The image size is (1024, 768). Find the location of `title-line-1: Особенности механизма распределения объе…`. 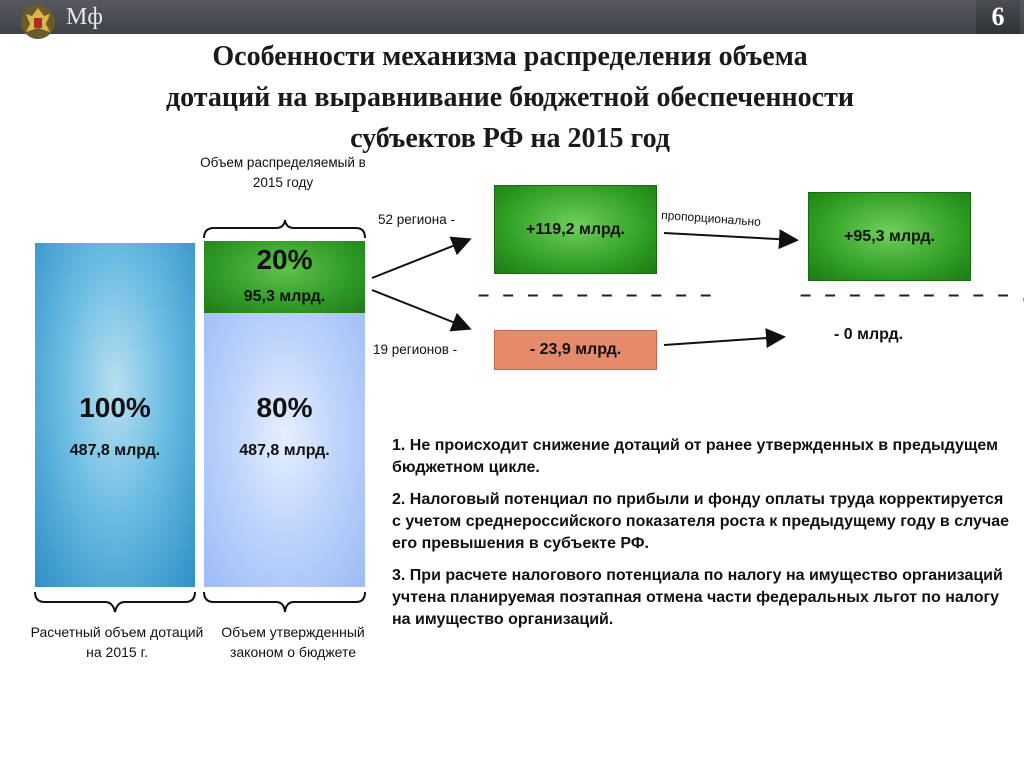

title-line-1: Особенности механизма распределения объе… is located at coordinates (510, 56).